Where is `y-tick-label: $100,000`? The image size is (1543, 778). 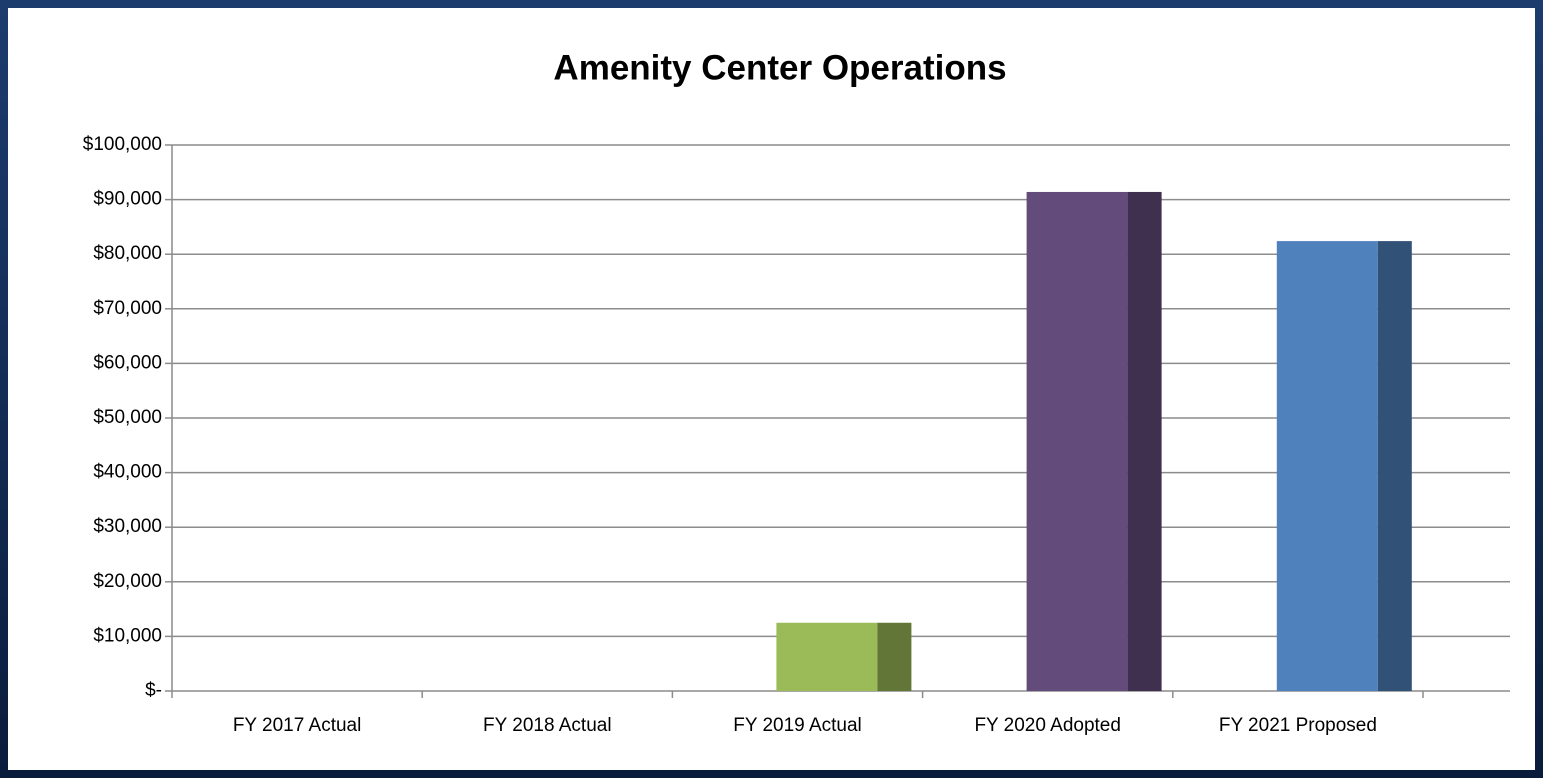
y-tick-label: $100,000 is located at coordinates (122, 144).